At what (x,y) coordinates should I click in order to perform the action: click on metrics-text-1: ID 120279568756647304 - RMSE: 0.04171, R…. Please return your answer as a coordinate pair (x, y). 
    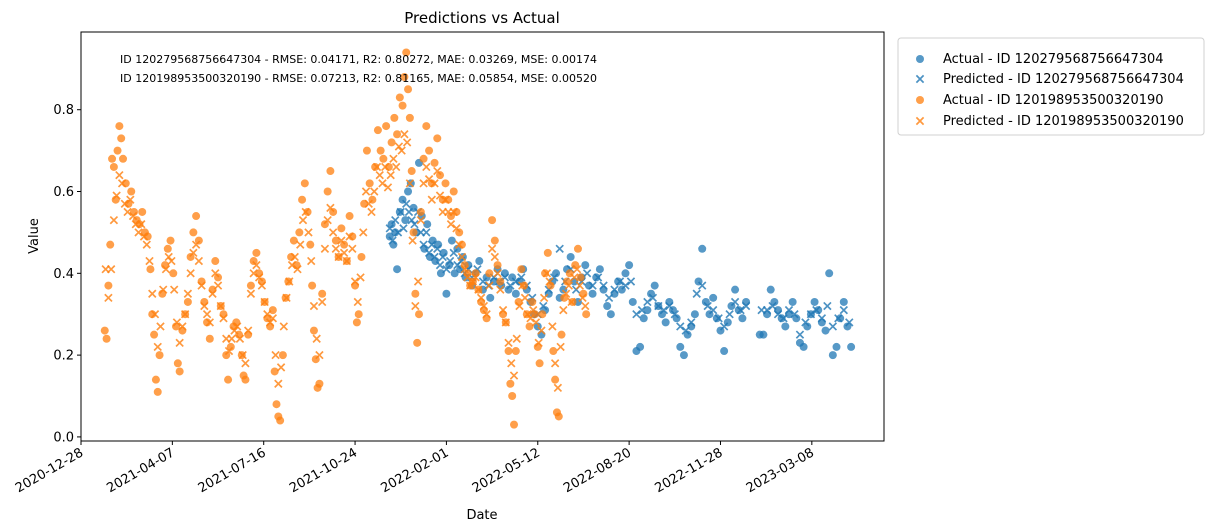
    Looking at the image, I should click on (358, 59).